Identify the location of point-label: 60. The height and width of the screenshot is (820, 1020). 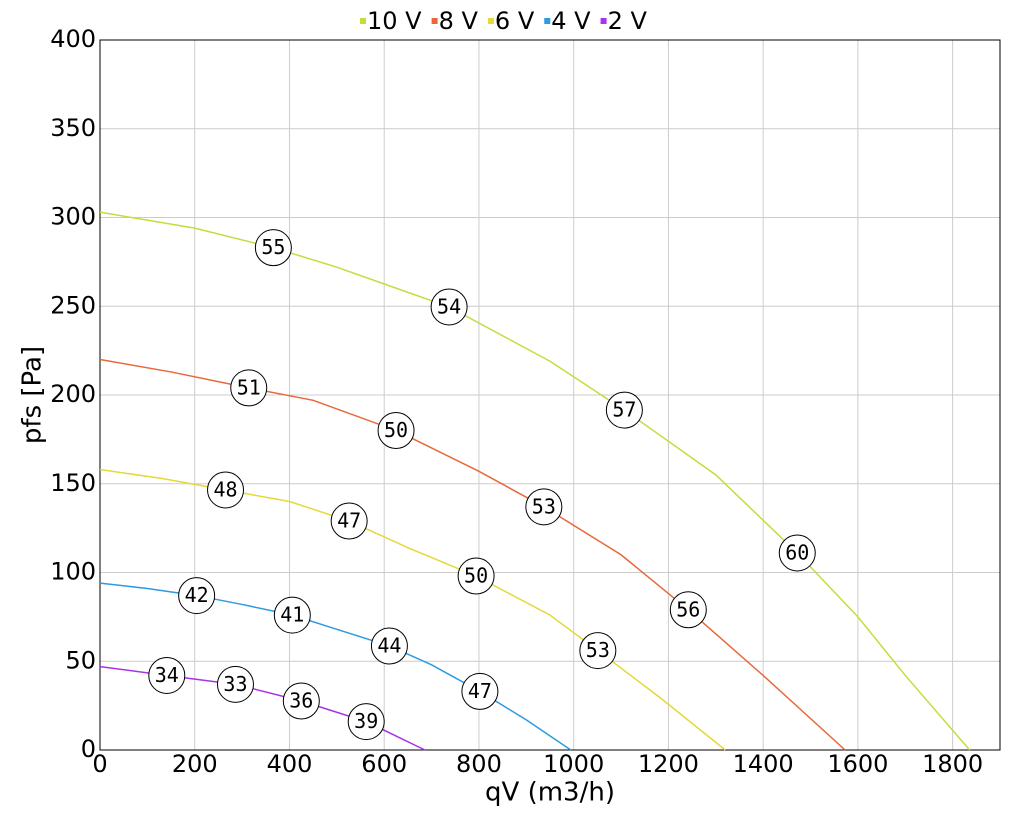
(797, 552).